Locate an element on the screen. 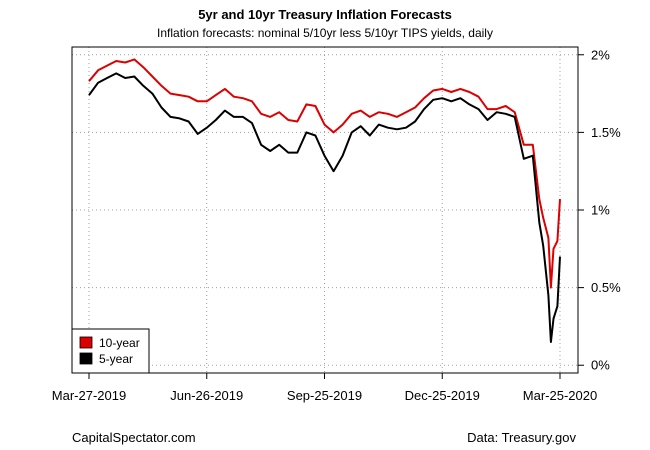  data-source: Data: Treasury.gov is located at coordinates (521, 437).